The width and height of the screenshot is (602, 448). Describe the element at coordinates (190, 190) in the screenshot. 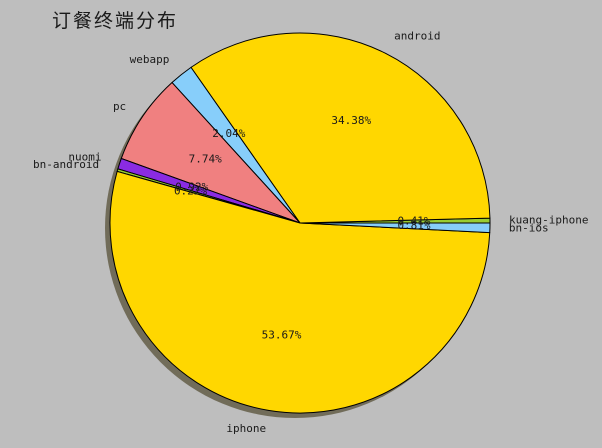

I see `slice-percent-bn-android: 0.22%` at that location.